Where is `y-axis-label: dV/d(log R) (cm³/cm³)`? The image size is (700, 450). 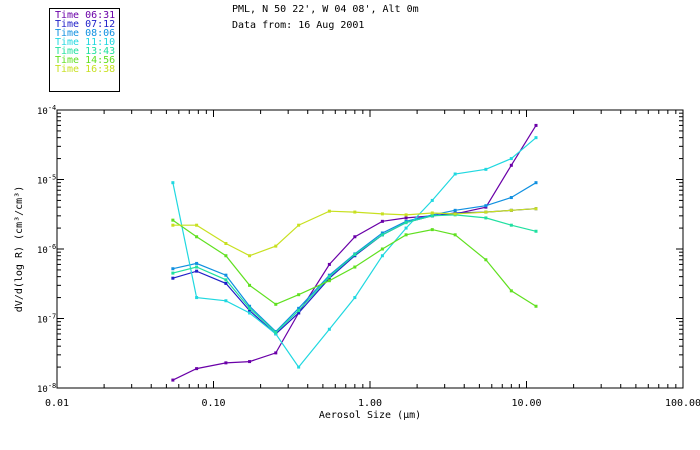
y-axis-label: dV/d(log R) (cm³/cm³) is located at coordinates (19, 249).